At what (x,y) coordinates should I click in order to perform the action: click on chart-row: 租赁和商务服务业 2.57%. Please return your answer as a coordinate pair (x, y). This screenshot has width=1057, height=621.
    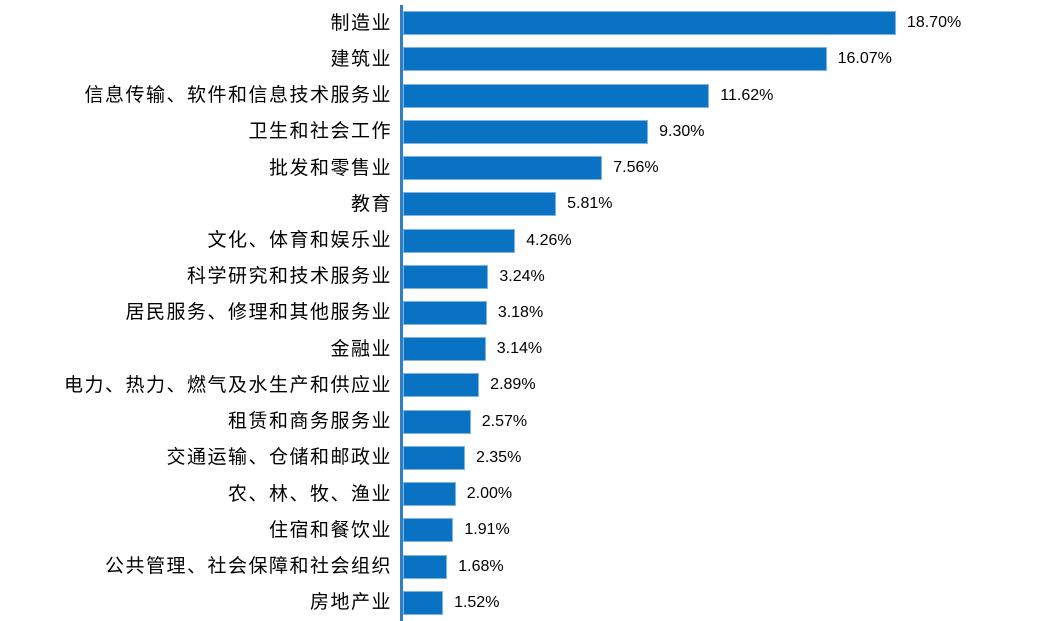
    Looking at the image, I should click on (528, 422).